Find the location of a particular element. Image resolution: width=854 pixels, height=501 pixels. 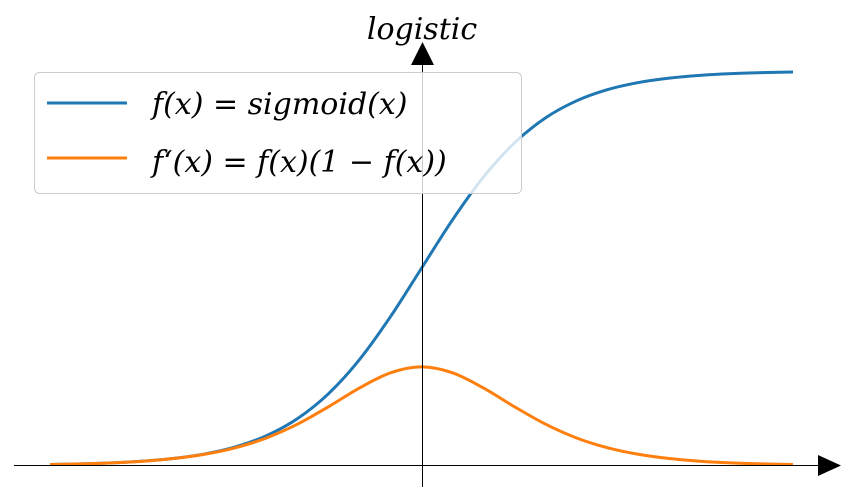

y-axis-arrowhead is located at coordinates (422, 53).